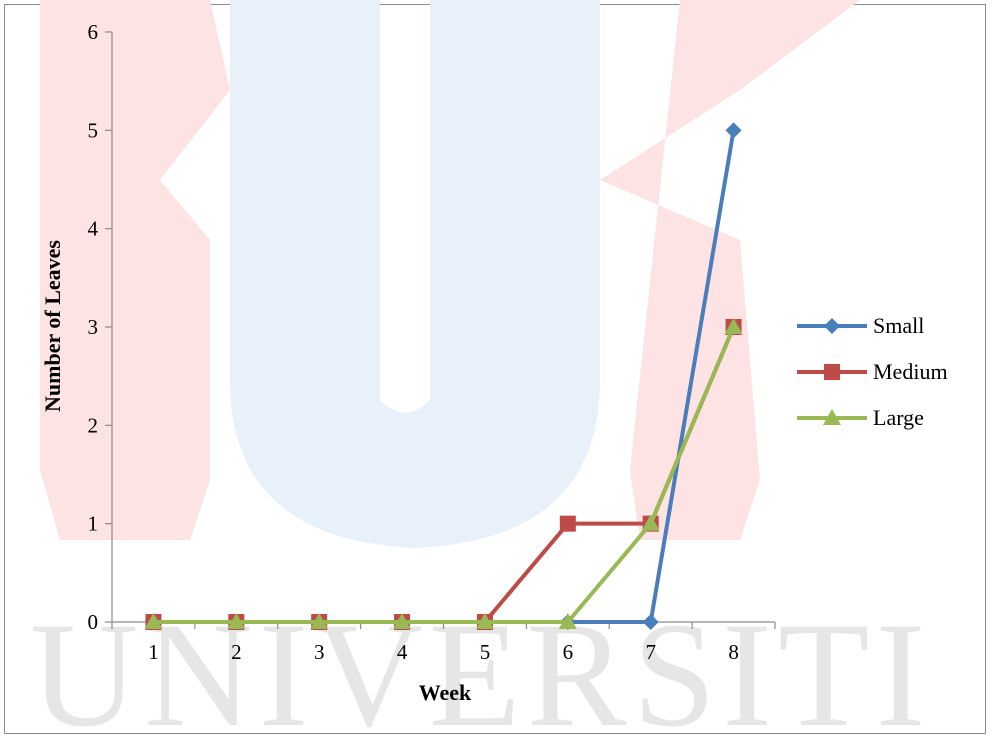  Describe the element at coordinates (860, 325) in the screenshot. I see `legend-item-small: Small` at that location.